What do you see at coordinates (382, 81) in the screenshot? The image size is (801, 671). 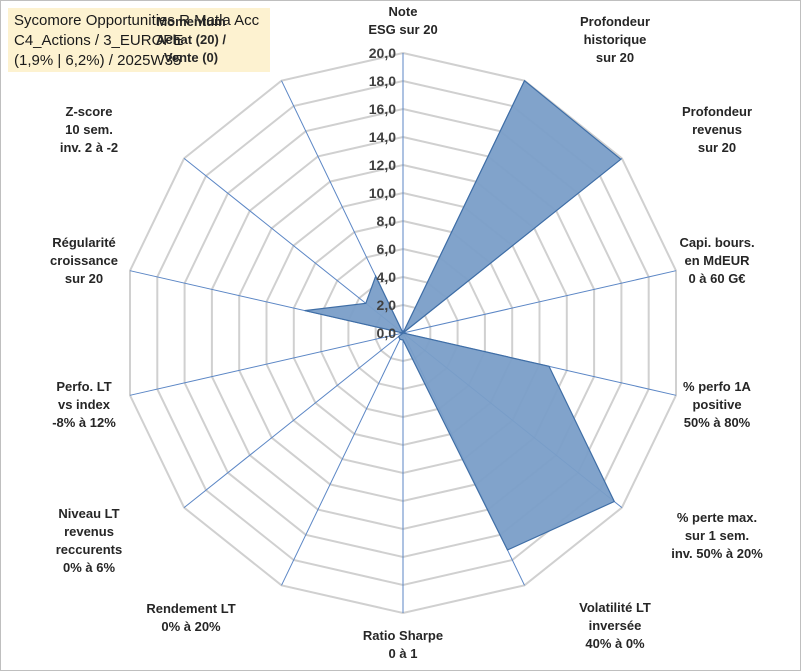 I see `tick-label: 18,0` at bounding box center [382, 81].